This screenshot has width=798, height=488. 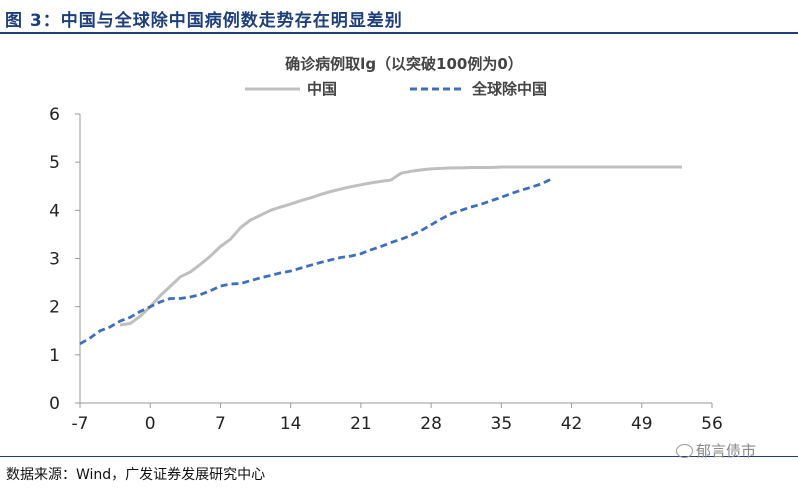 I want to click on watermark: 郁言债市, so click(x=716, y=450).